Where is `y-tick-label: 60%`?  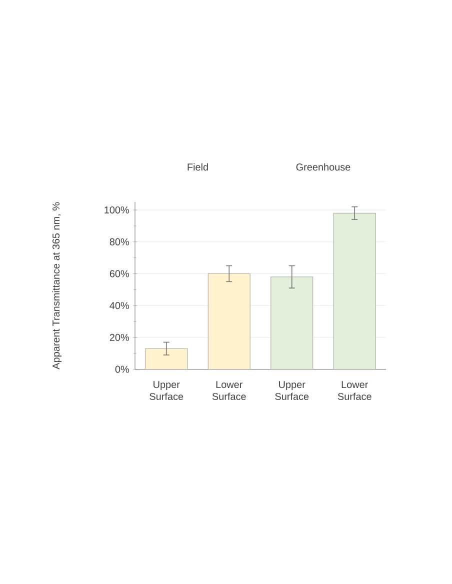
y-tick-label: 60% is located at coordinates (120, 274).